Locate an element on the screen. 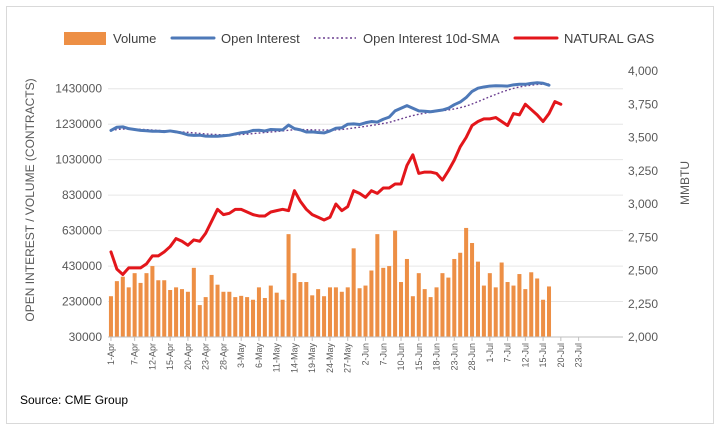  right-tick-label: 2,750 is located at coordinates (643, 237).